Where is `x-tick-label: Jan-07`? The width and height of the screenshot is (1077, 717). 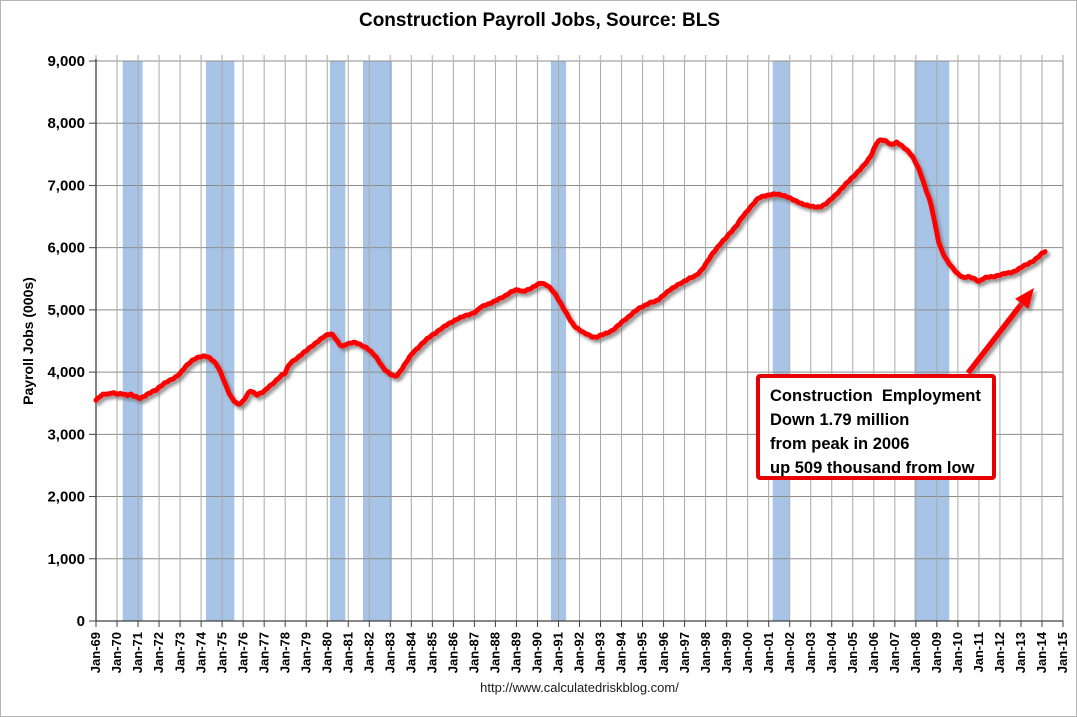 x-tick-label: Jan-07 is located at coordinates (894, 652).